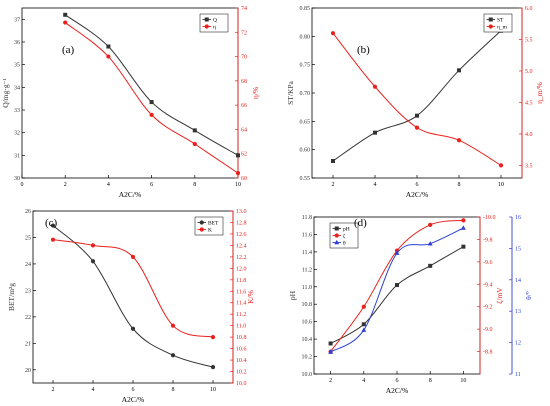  What do you see at coordinates (17, 88) in the screenshot?
I see `chart-0-left-tick-label: 34` at bounding box center [17, 88].